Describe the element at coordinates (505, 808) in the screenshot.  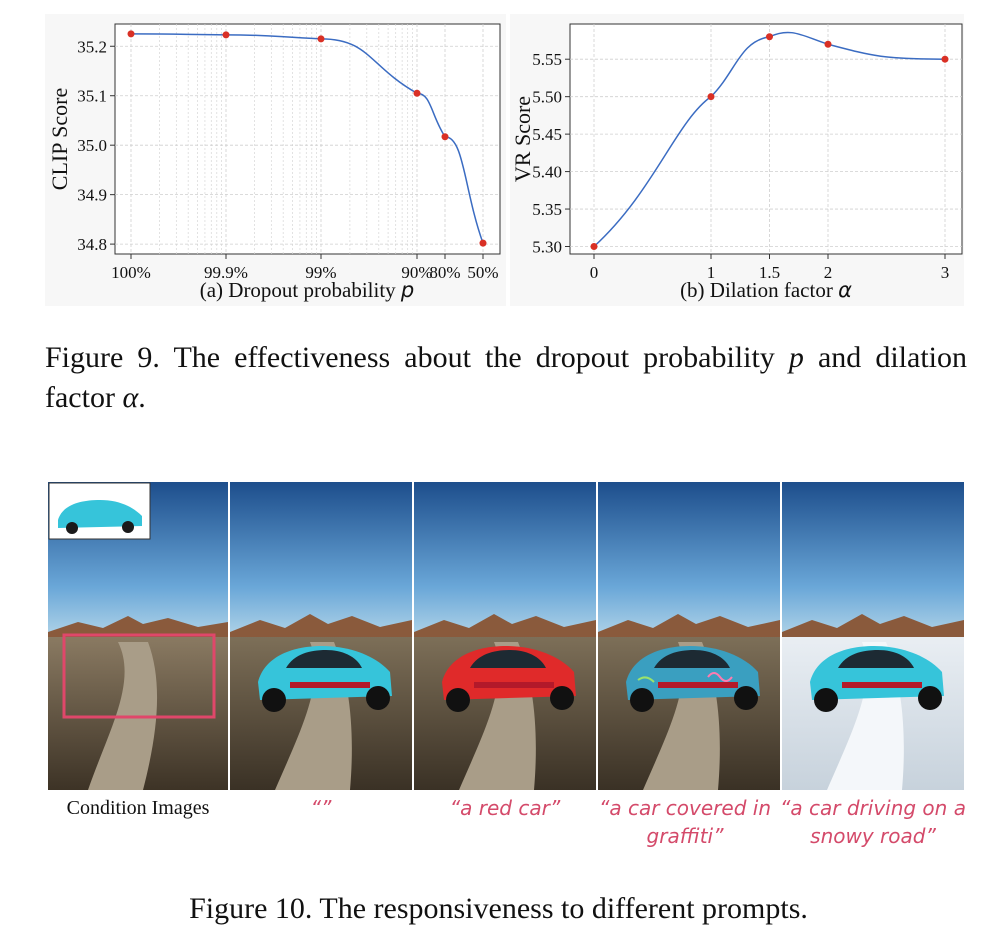
I see `label-red-car: “a red car”` at that location.